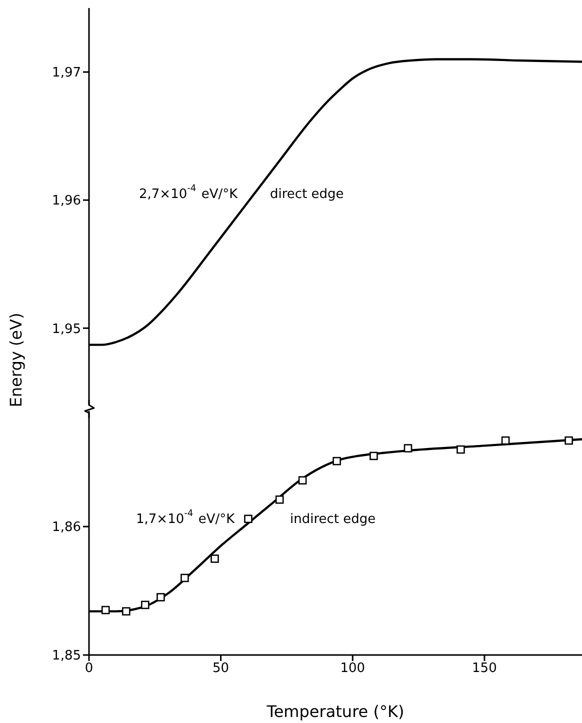 This screenshot has width=582, height=723. What do you see at coordinates (66, 528) in the screenshot?
I see `y-tick-label: 1,86` at bounding box center [66, 528].